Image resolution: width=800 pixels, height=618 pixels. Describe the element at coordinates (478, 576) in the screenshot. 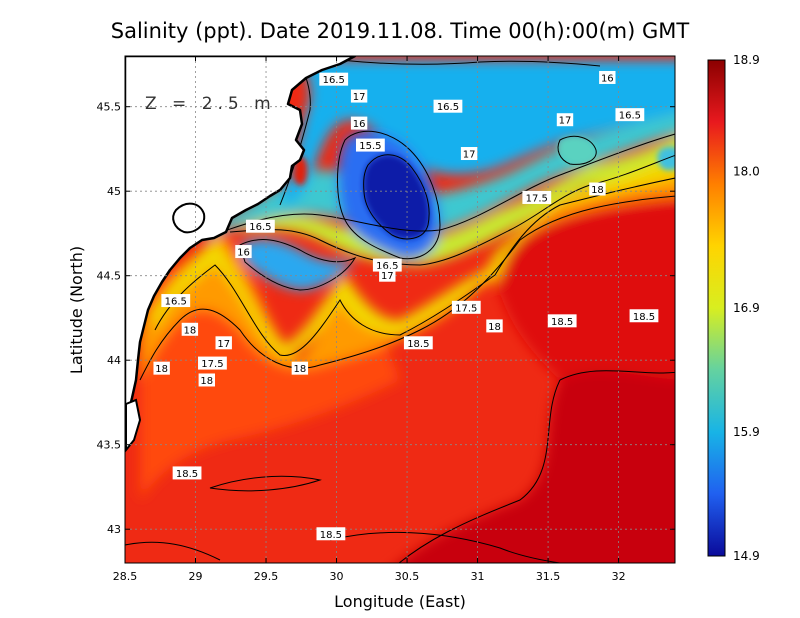

I see `x-tick-label: 31` at that location.